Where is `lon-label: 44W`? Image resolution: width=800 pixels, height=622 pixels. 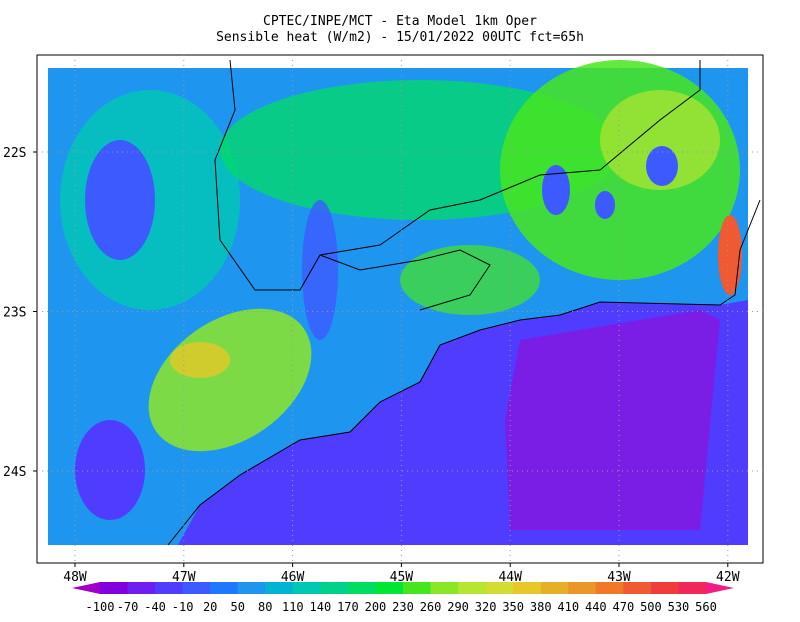
lon-label: 44W is located at coordinates (510, 577).